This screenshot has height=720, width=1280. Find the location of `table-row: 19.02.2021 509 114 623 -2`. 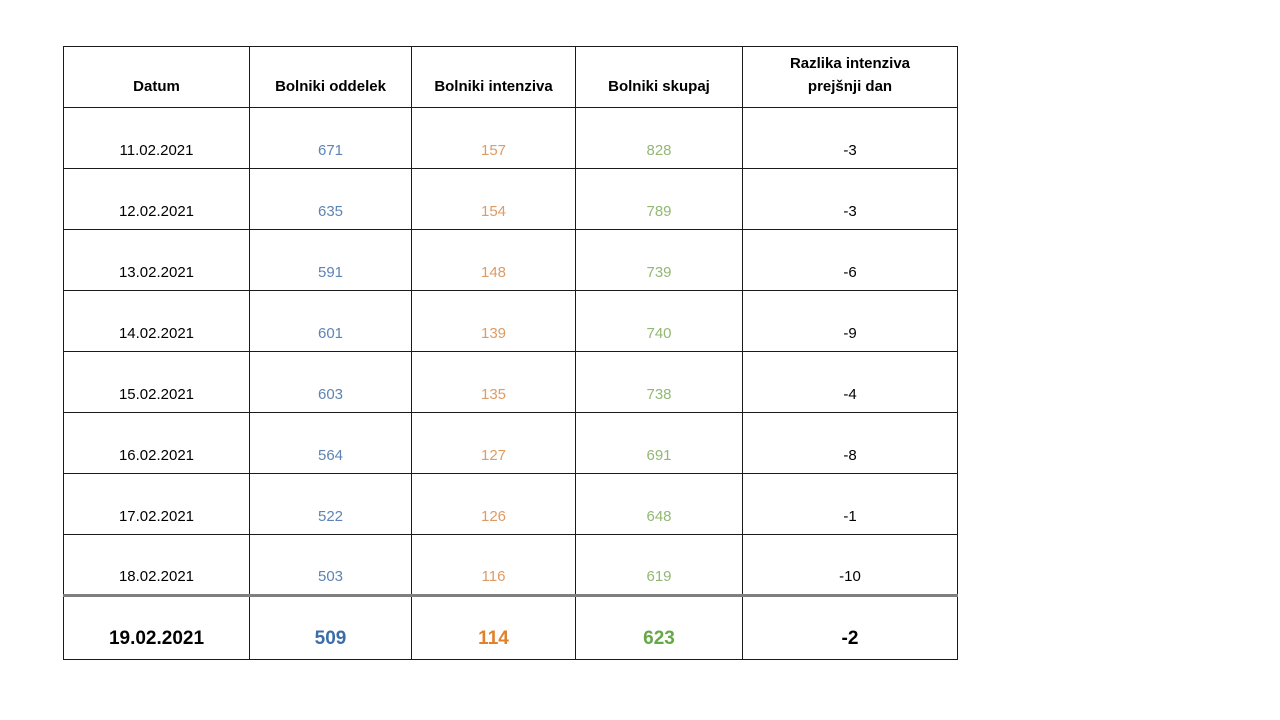

table-row: 19.02.2021 509 114 623 -2 is located at coordinates (510, 627).